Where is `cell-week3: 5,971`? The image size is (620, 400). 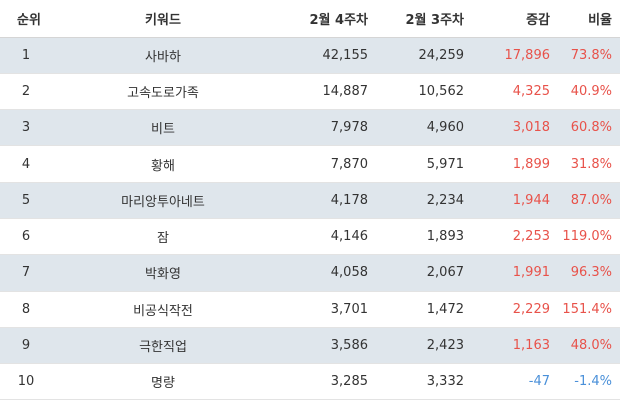
cell-week3: 5,971 is located at coordinates (424, 164).